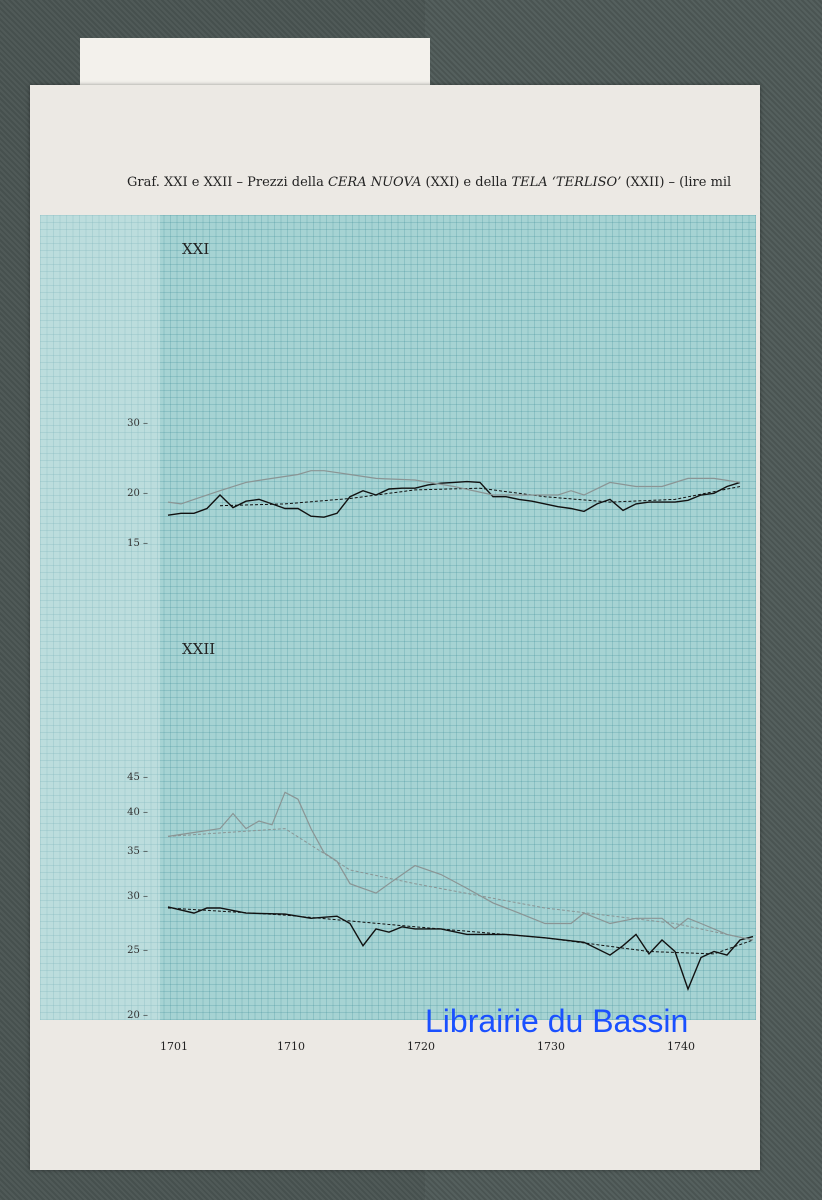 Image resolution: width=822 pixels, height=1200 pixels. What do you see at coordinates (460, 884) in the screenshot?
I see `series-line-faint-gray-dashed` at bounding box center [460, 884].